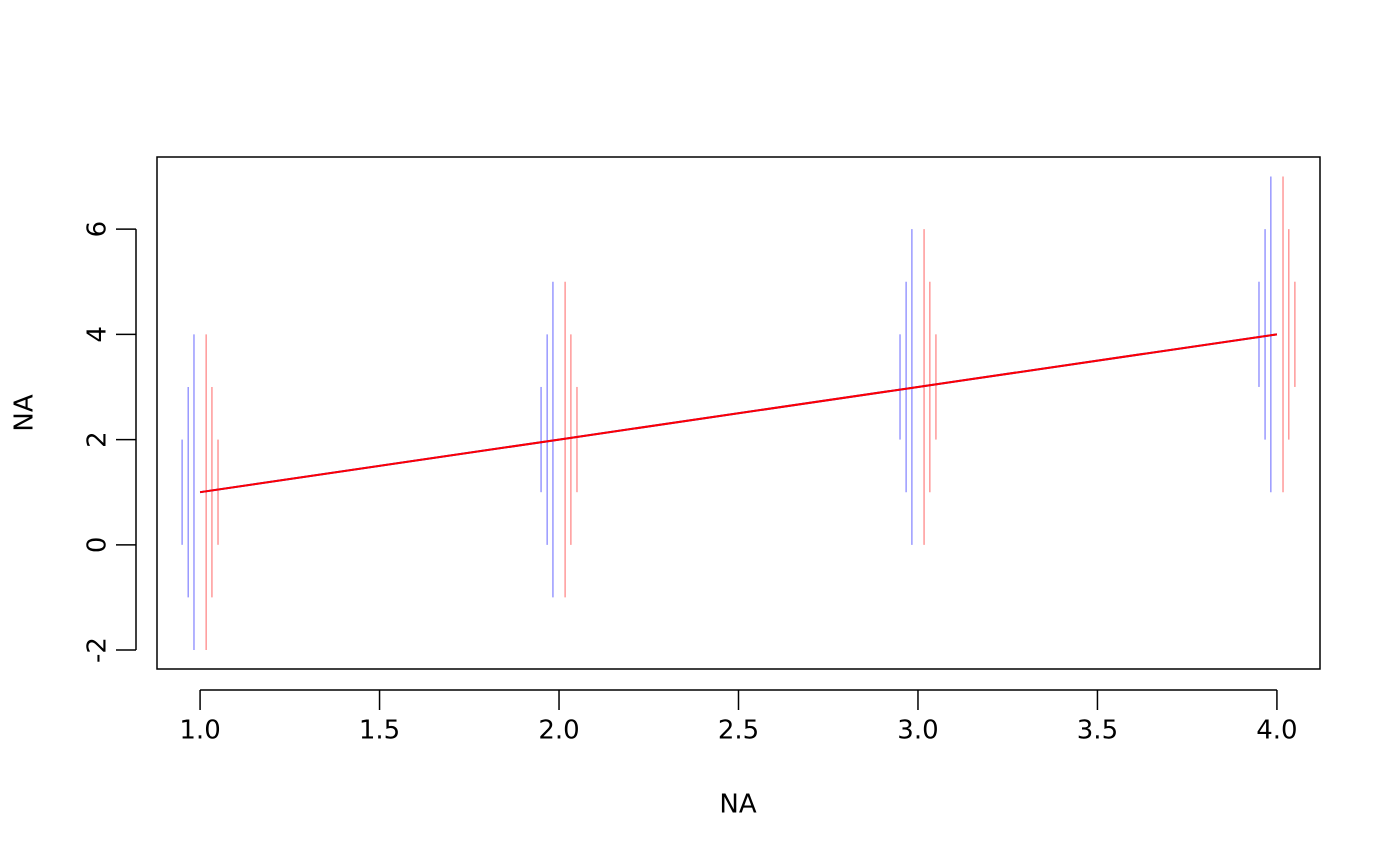  I want to click on y-axis-label: NA, so click(25, 412).